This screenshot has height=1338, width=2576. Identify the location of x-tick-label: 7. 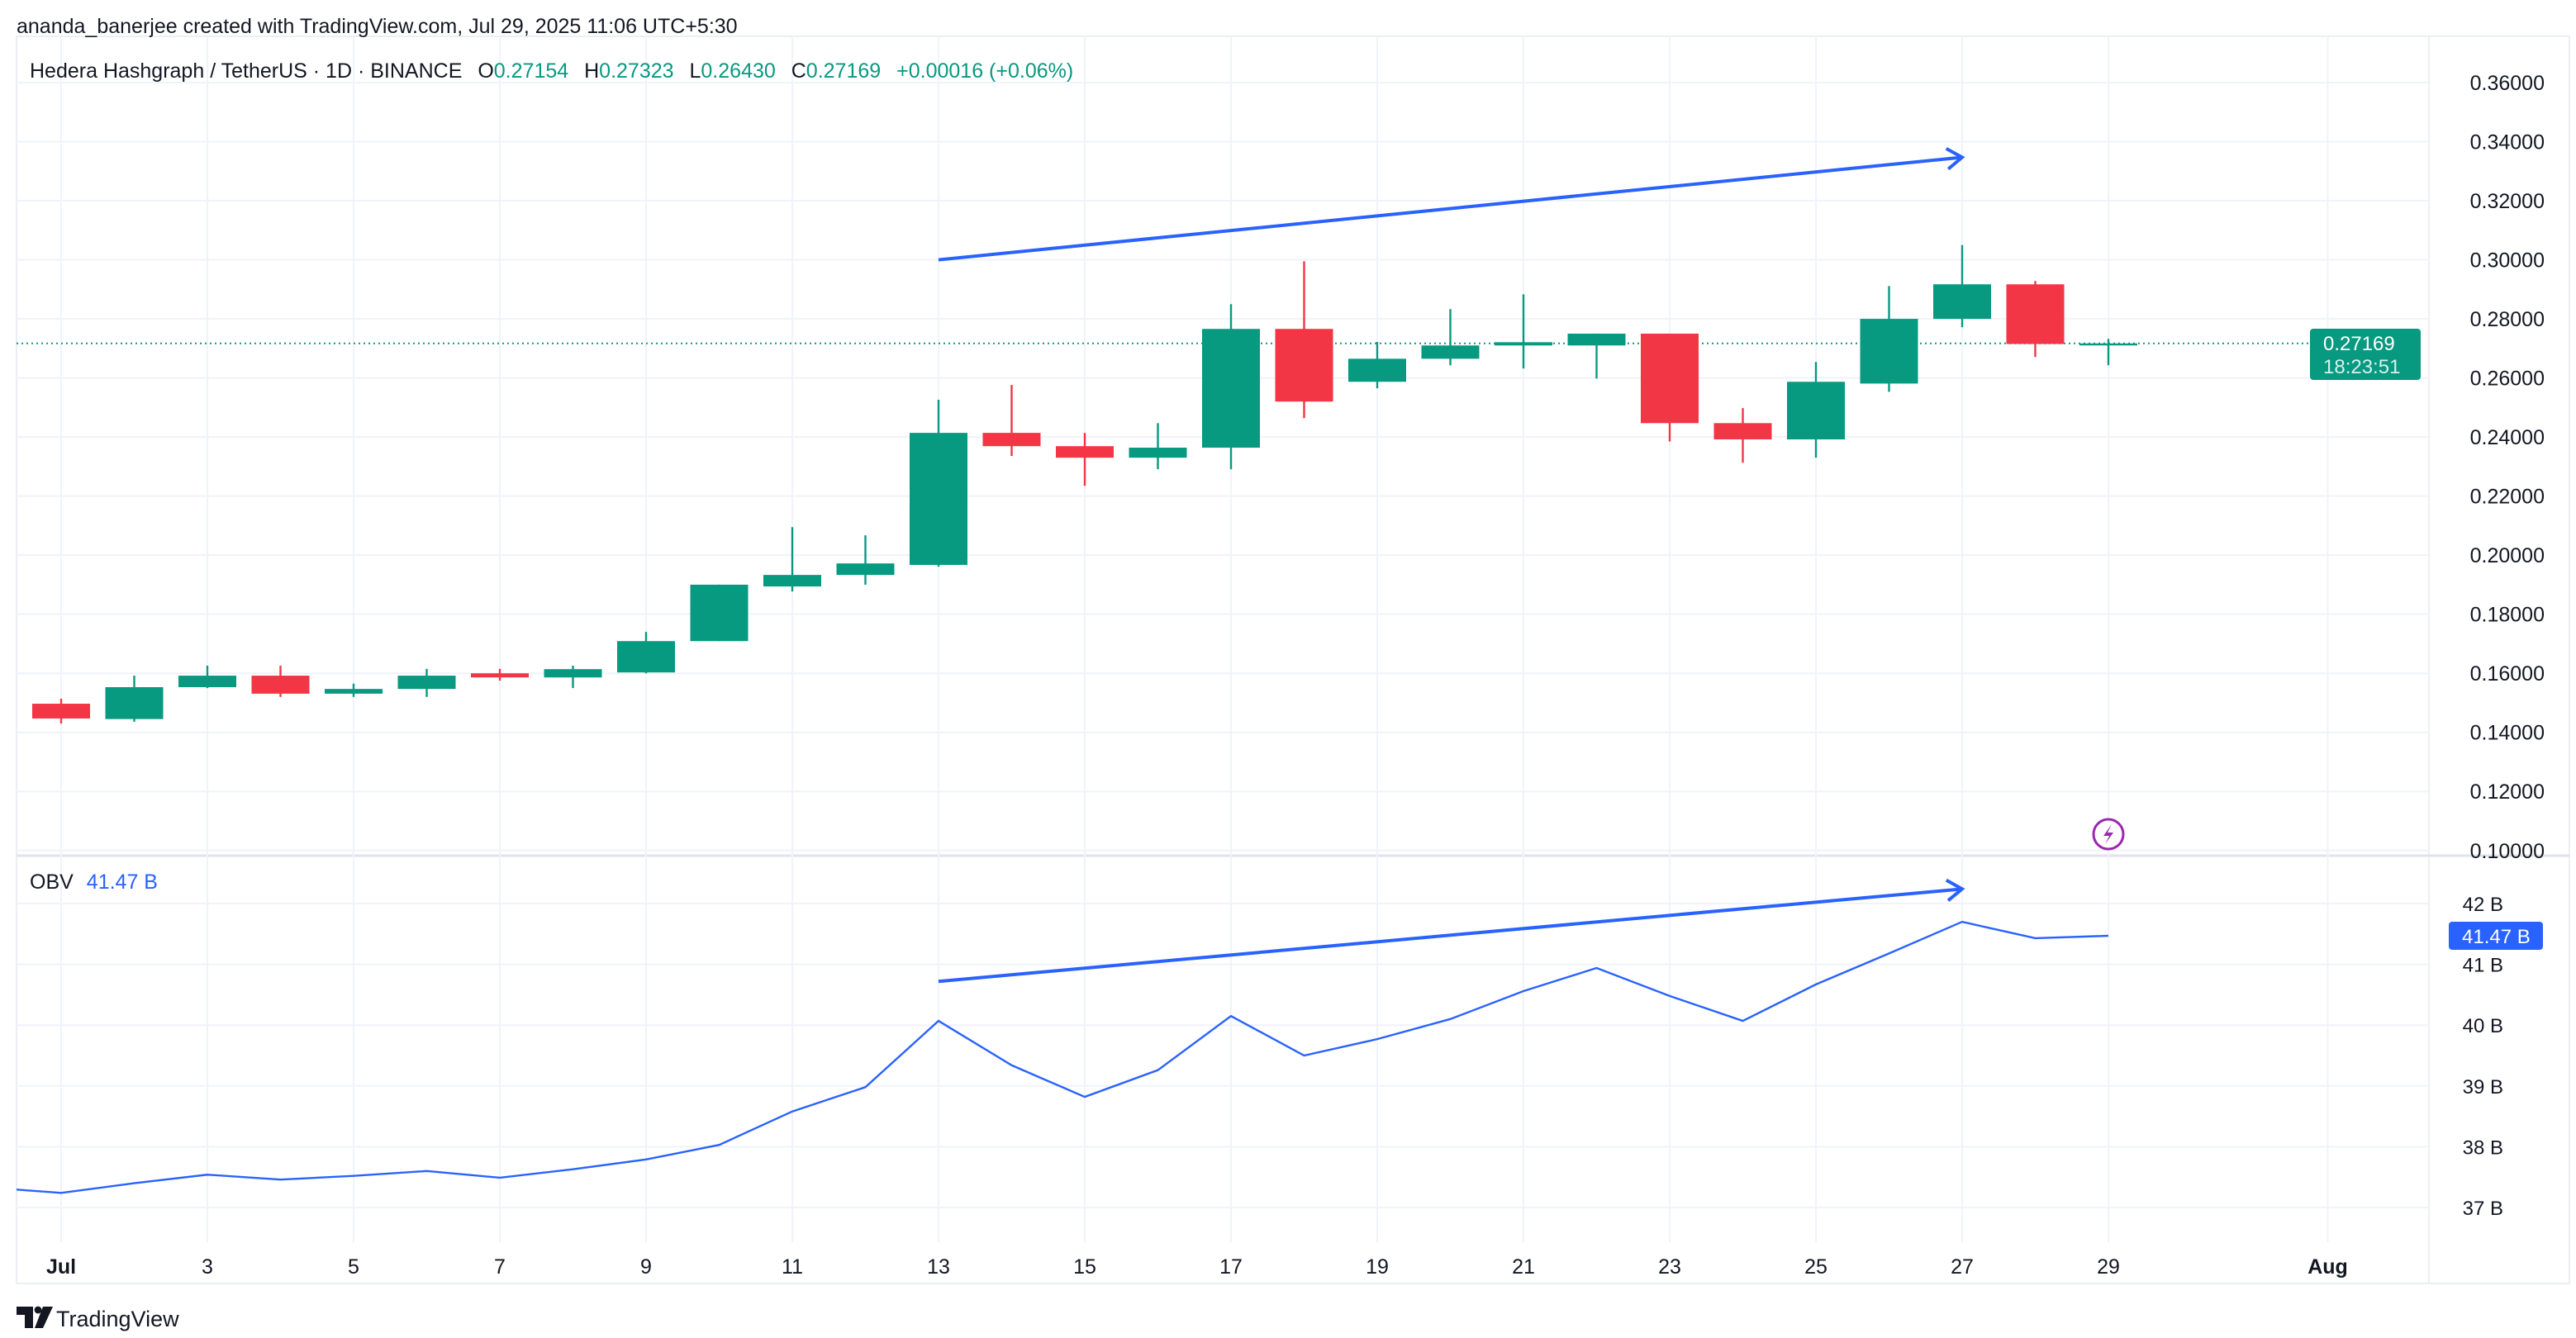
(500, 1267).